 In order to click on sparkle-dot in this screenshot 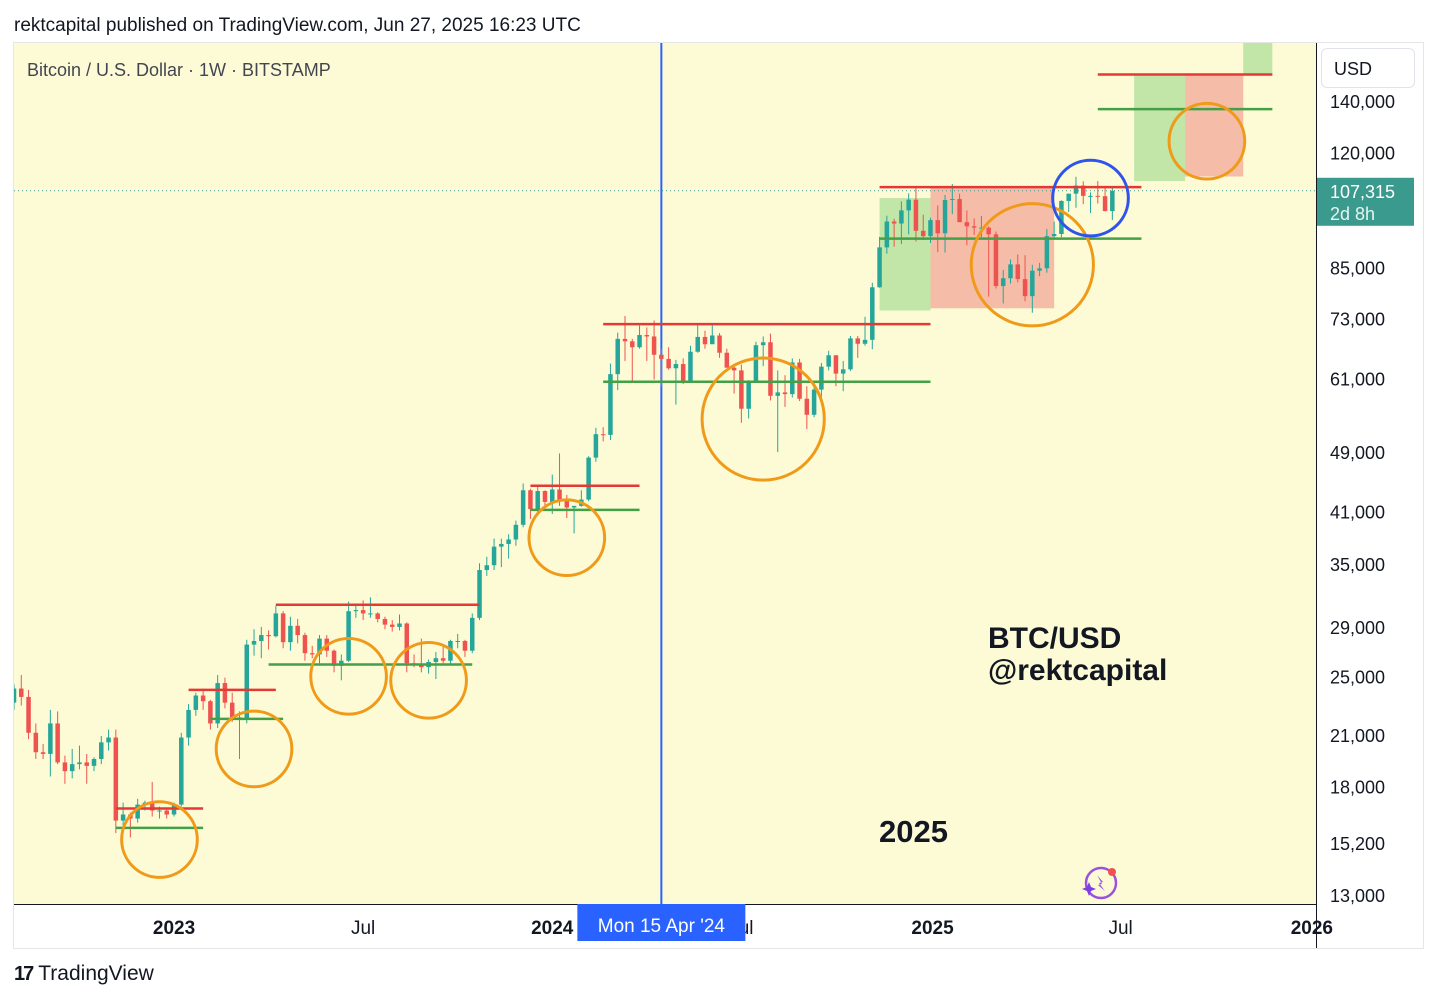, I will do `click(1112, 872)`.